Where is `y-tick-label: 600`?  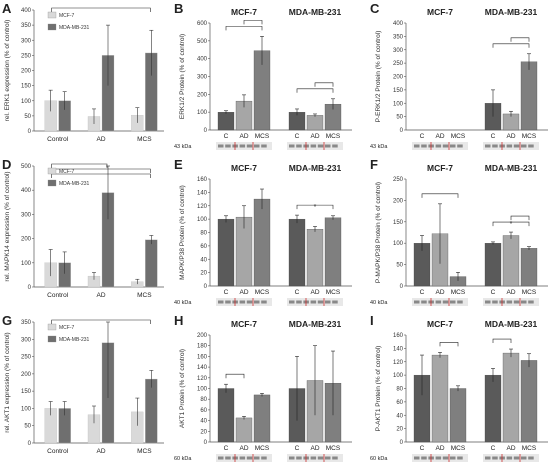 y-tick-label: 600 is located at coordinates (202, 24).